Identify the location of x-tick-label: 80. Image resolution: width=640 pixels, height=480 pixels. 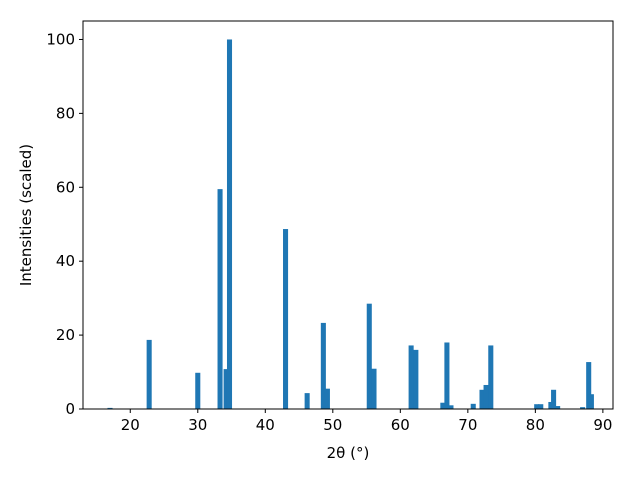
(535, 425).